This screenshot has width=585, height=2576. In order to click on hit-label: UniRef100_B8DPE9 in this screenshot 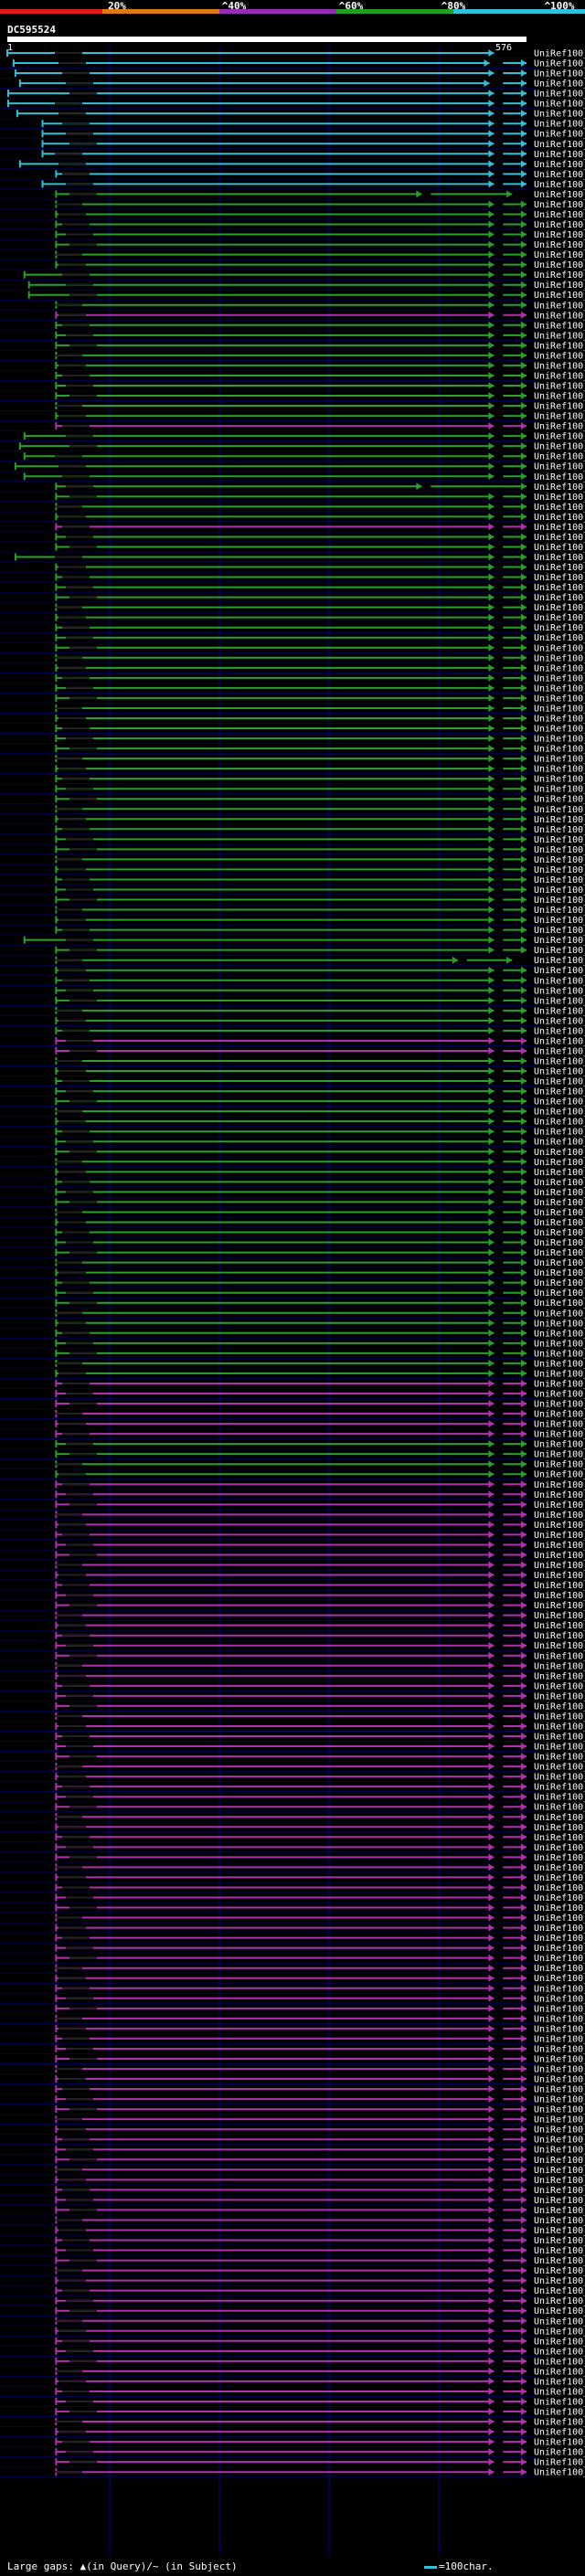, I will do `click(560, 1949)`.